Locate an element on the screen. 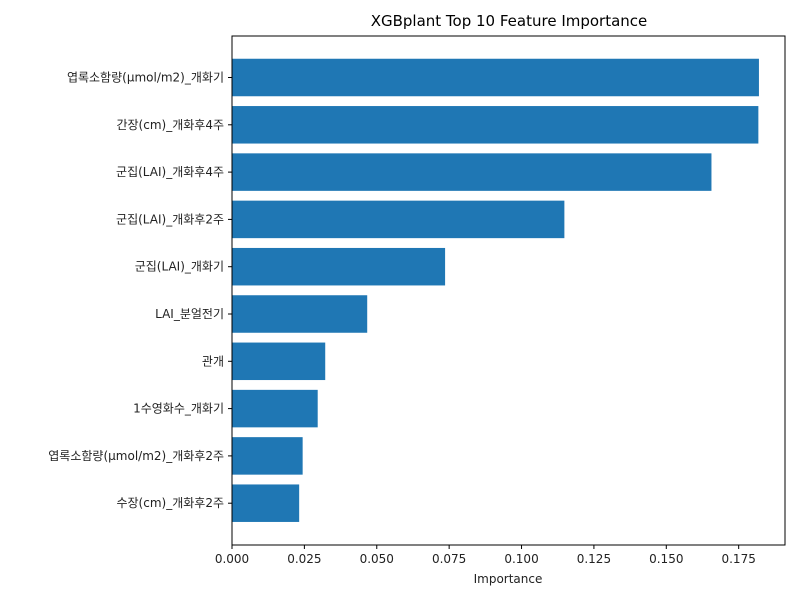  y-tick-label: 관개 is located at coordinates (213, 361).